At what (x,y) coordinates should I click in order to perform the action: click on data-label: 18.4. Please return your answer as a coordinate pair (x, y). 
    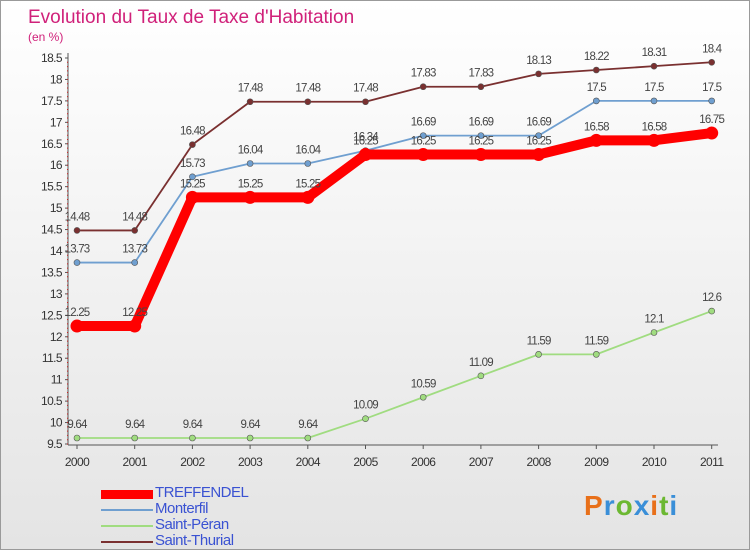
    Looking at the image, I should click on (712, 49).